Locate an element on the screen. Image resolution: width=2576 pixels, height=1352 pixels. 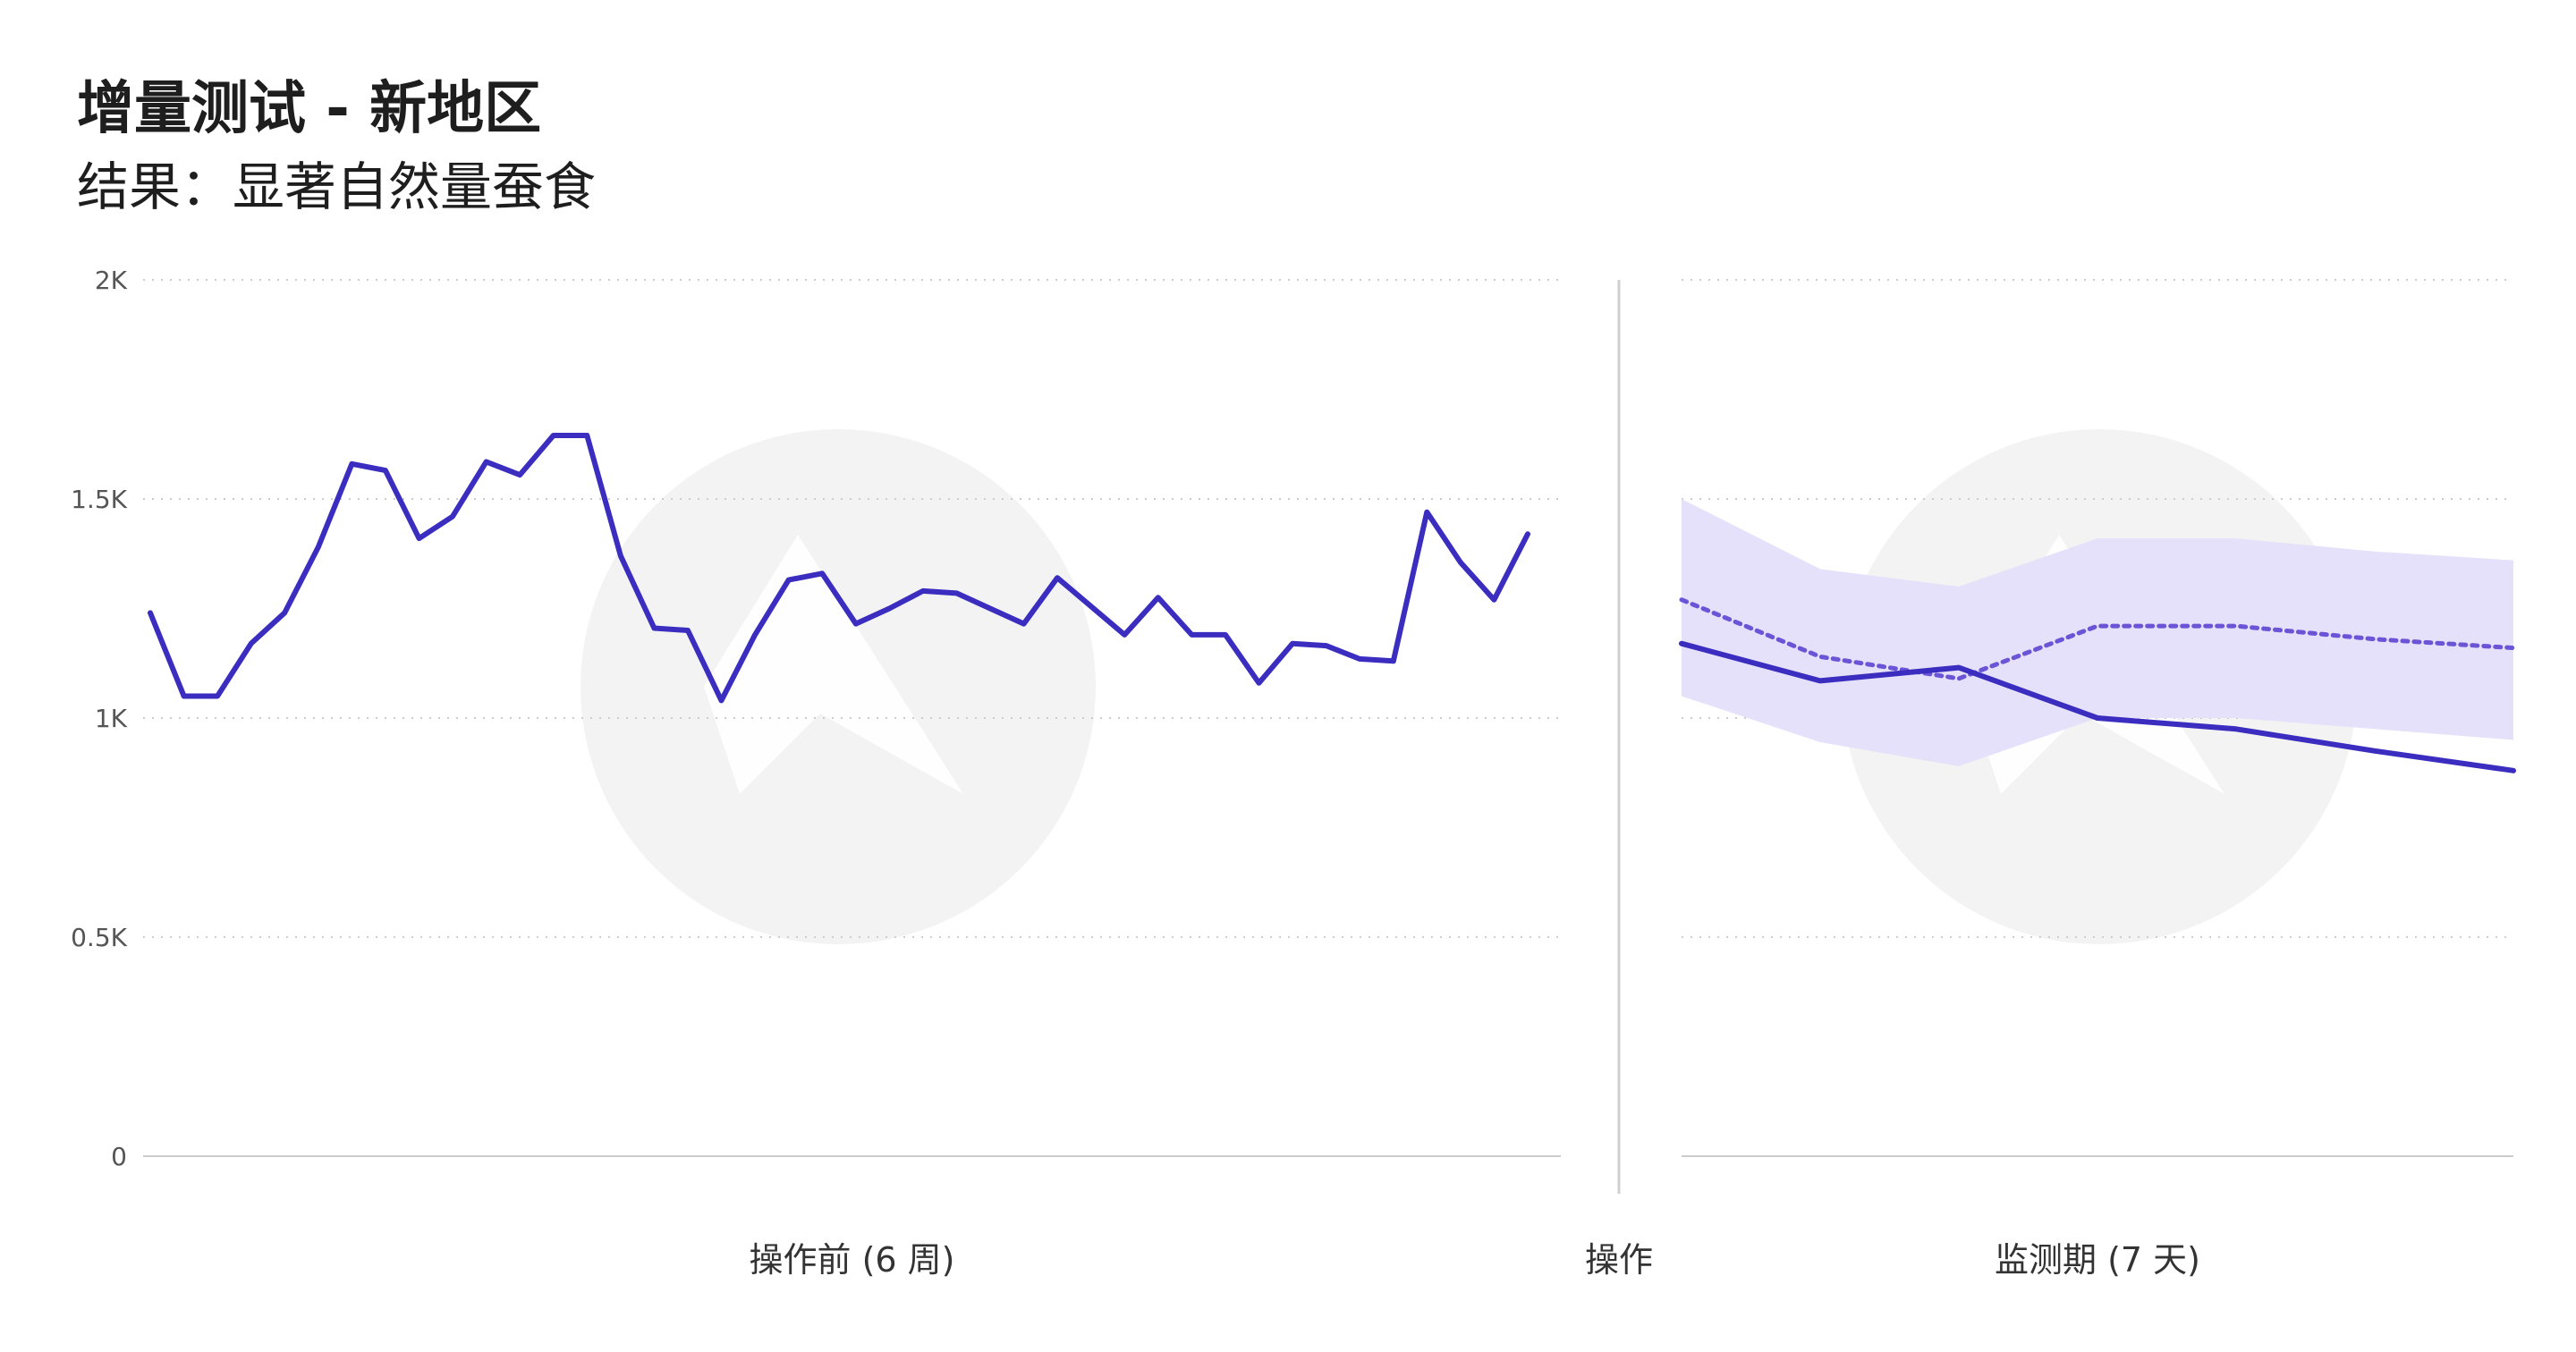
y-axis-ticks: 0 0.5K 1K 1.5K 2K is located at coordinates (99, 718).